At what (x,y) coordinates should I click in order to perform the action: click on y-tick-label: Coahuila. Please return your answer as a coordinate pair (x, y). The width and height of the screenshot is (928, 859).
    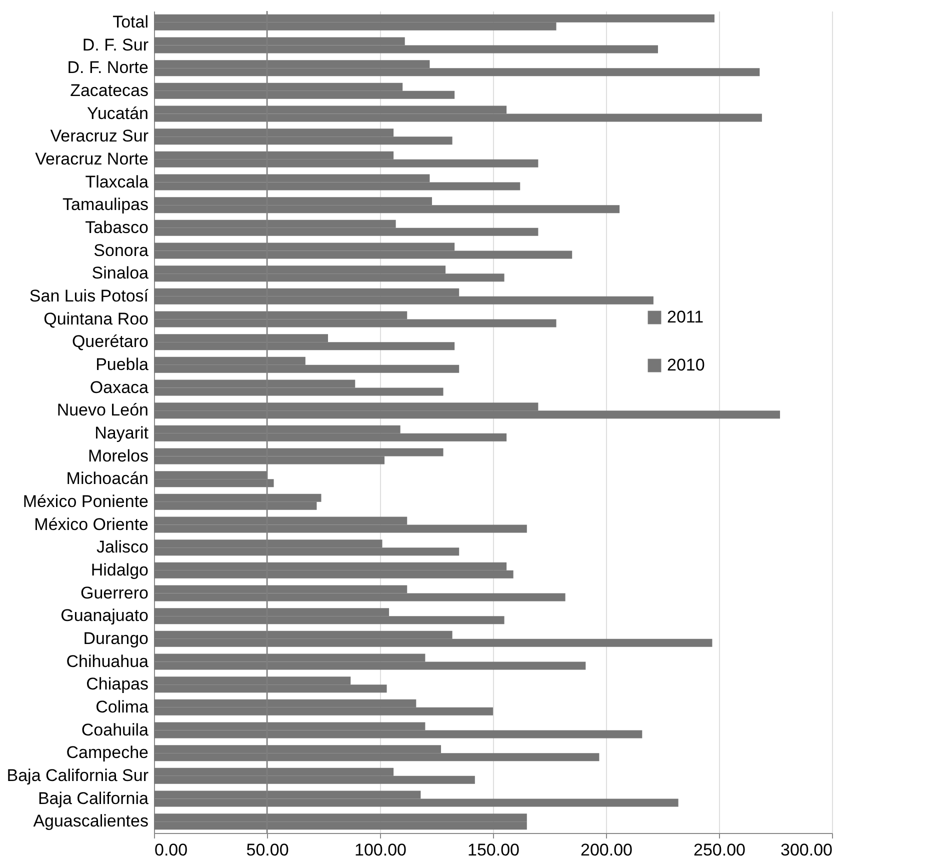
    Looking at the image, I should click on (115, 730).